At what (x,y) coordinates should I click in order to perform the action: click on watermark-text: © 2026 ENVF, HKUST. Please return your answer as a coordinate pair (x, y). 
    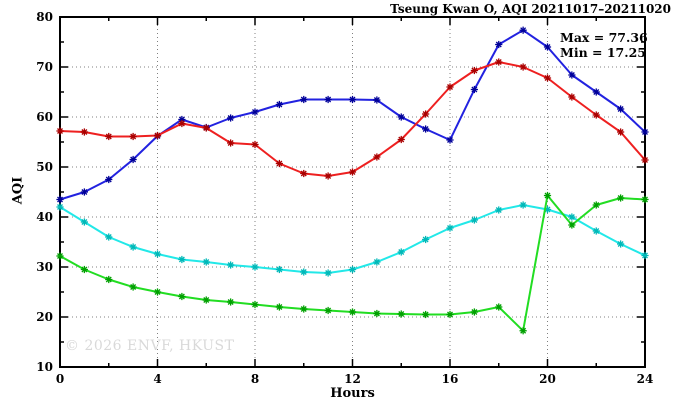
    Looking at the image, I should click on (150, 346).